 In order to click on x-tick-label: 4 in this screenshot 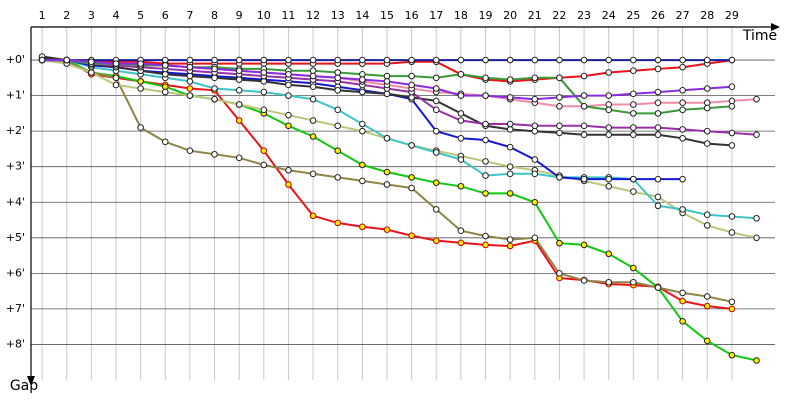, I will do `click(115, 15)`.